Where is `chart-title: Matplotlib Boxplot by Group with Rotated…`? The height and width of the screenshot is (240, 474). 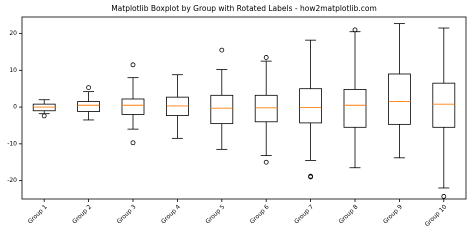 chart-title: Matplotlib Boxplot by Group with Rotated… is located at coordinates (244, 8).